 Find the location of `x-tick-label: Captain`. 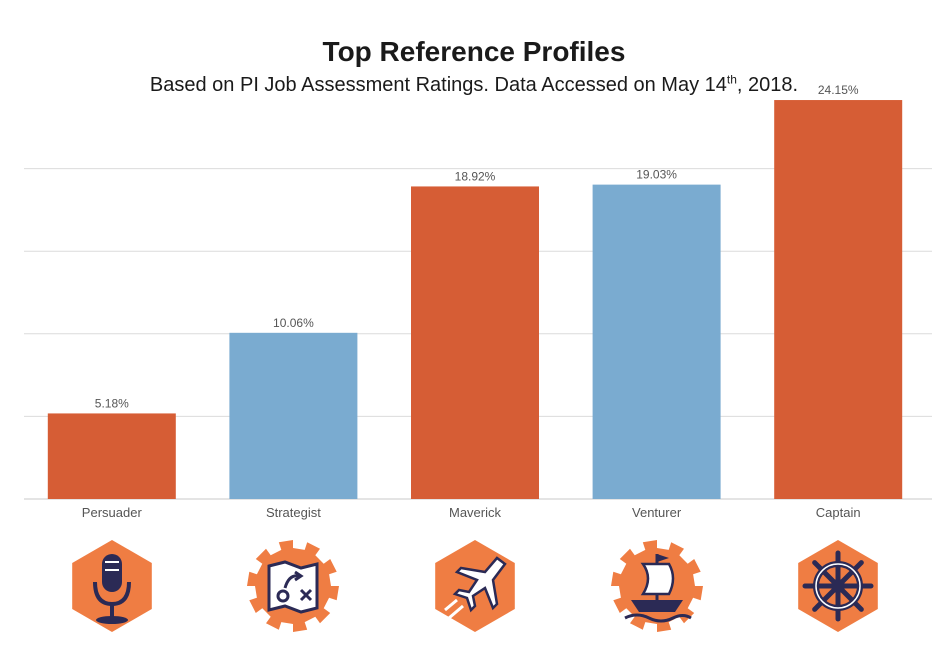

x-tick-label: Captain is located at coordinates (838, 512).